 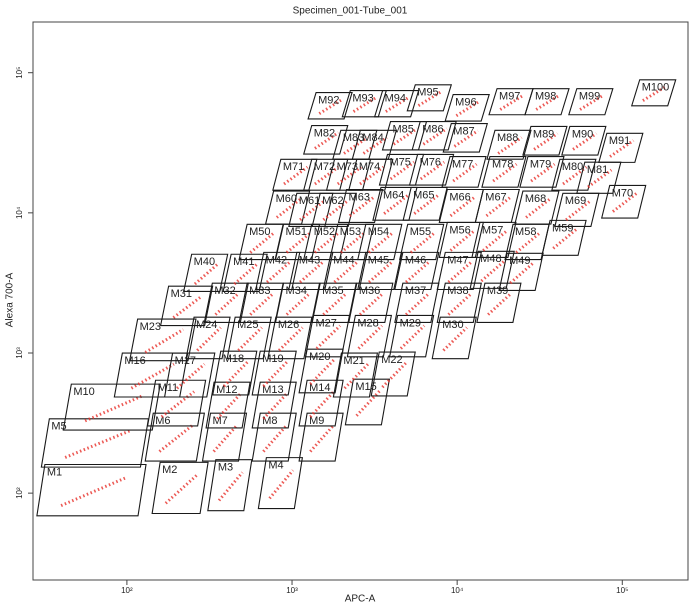 I want to click on gate-label: M6, so click(x=162, y=421).